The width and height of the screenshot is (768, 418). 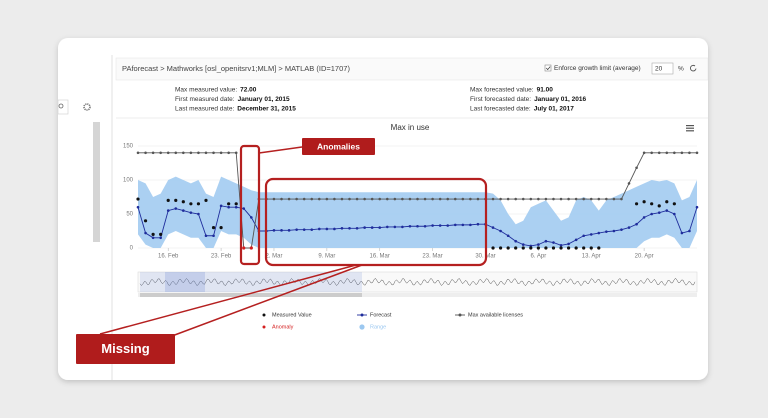 I want to click on stat-label: Last forecasted date:, so click(x=500, y=109).